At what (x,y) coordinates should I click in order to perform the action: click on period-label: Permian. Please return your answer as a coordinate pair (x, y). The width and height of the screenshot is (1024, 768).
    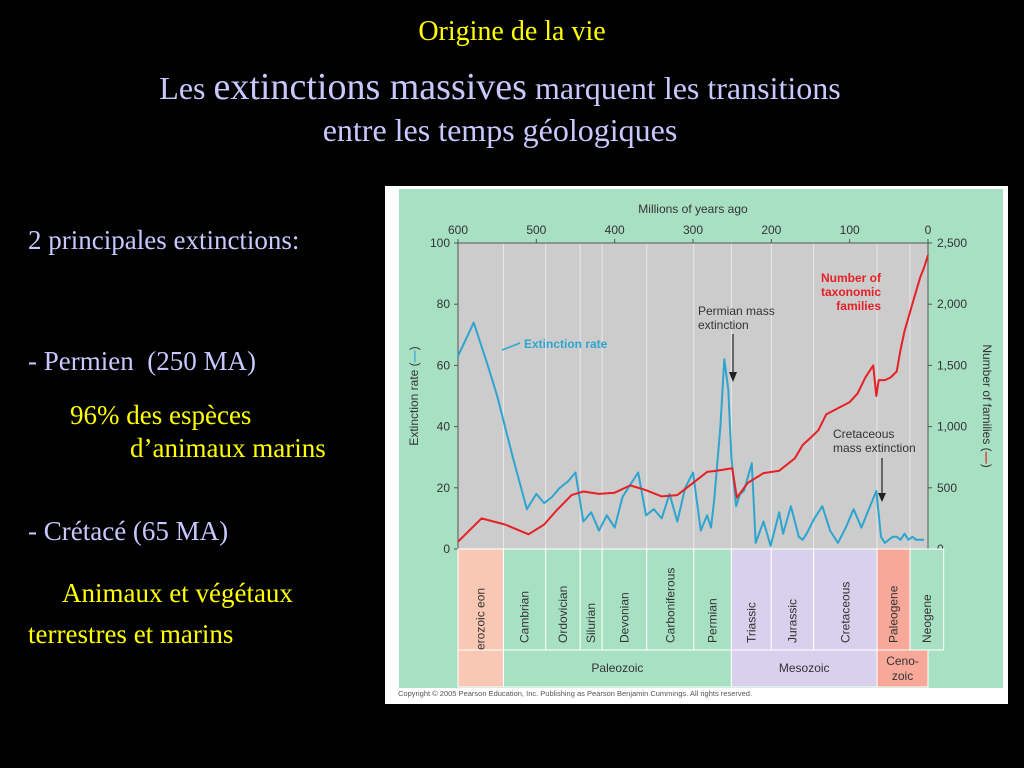
    Looking at the image, I should click on (713, 620).